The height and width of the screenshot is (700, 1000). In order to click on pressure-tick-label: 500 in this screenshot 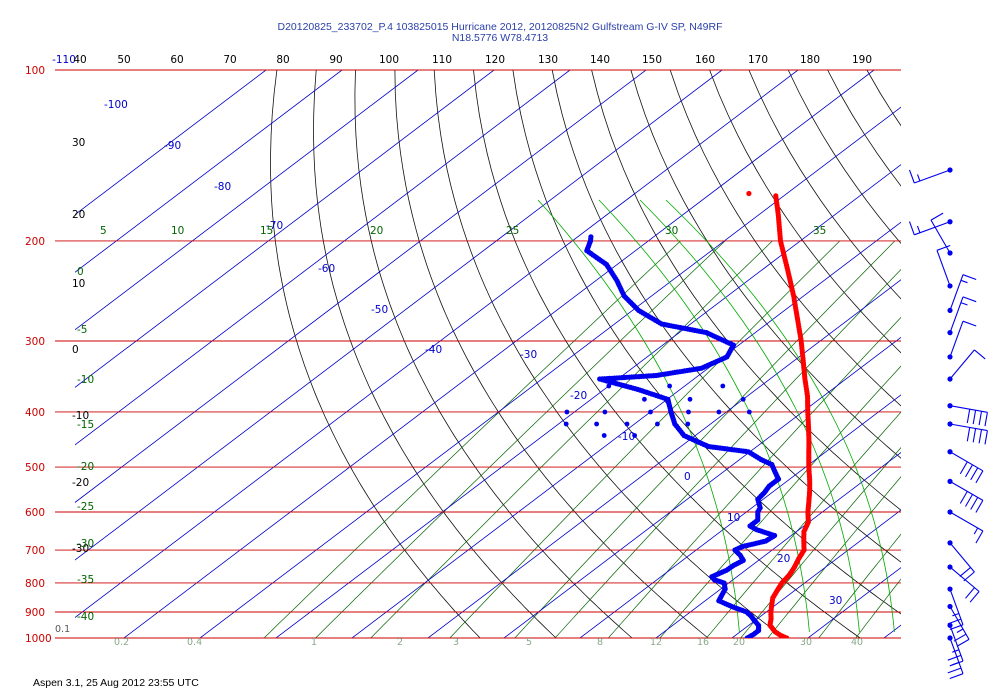, I will do `click(35, 468)`.